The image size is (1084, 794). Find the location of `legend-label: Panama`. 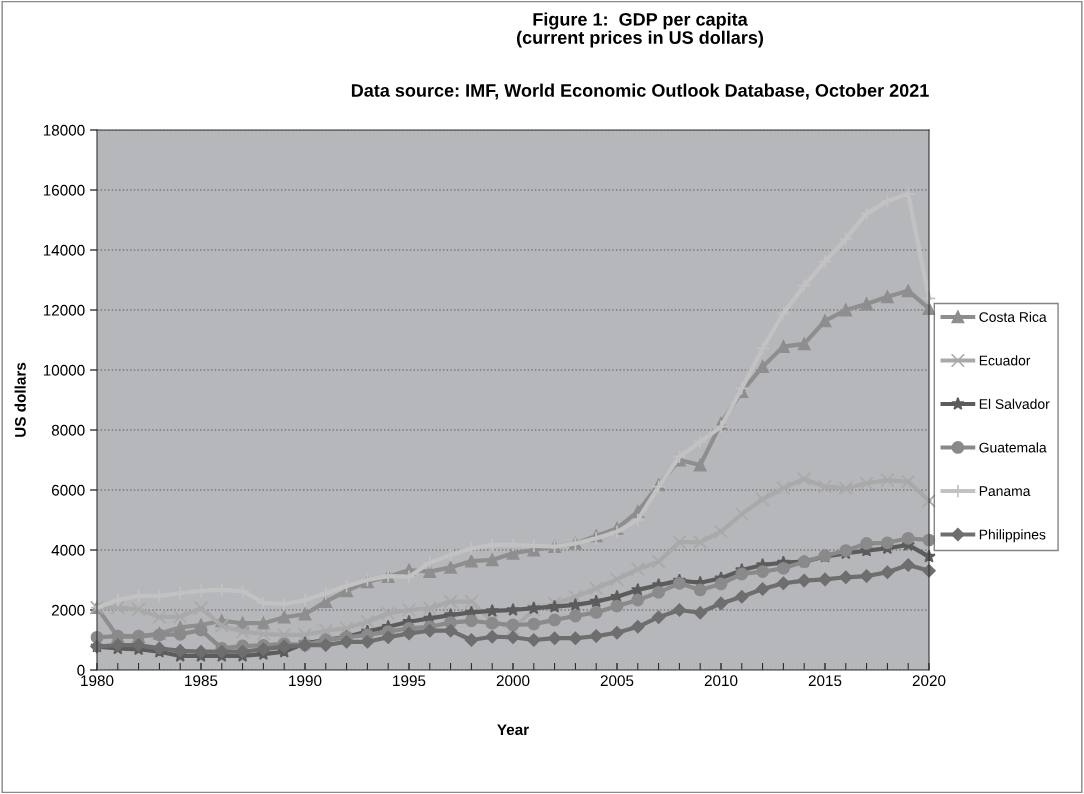

legend-label: Panama is located at coordinates (1005, 491).